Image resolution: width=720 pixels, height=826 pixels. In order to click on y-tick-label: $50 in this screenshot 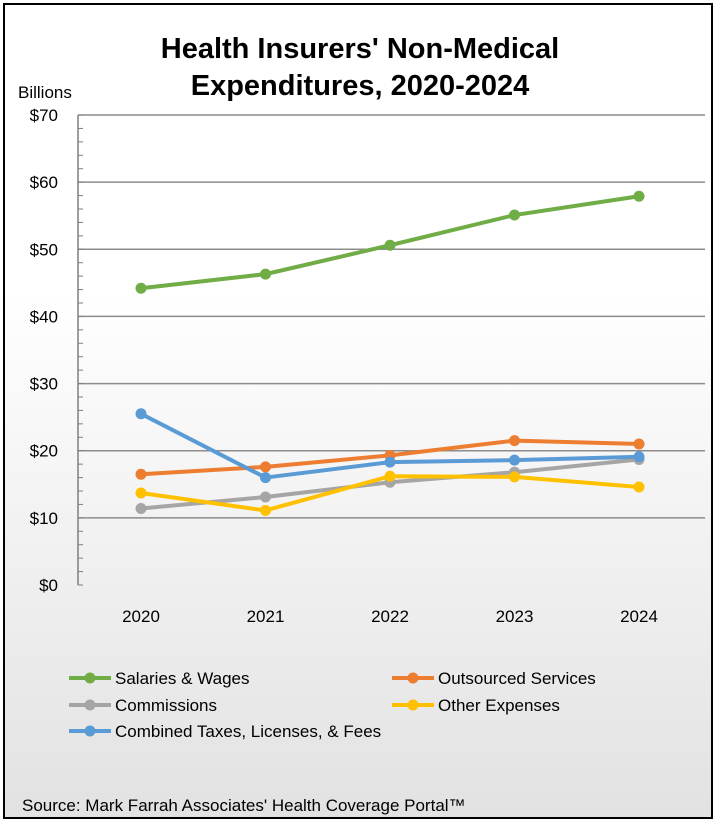, I will do `click(44, 249)`.